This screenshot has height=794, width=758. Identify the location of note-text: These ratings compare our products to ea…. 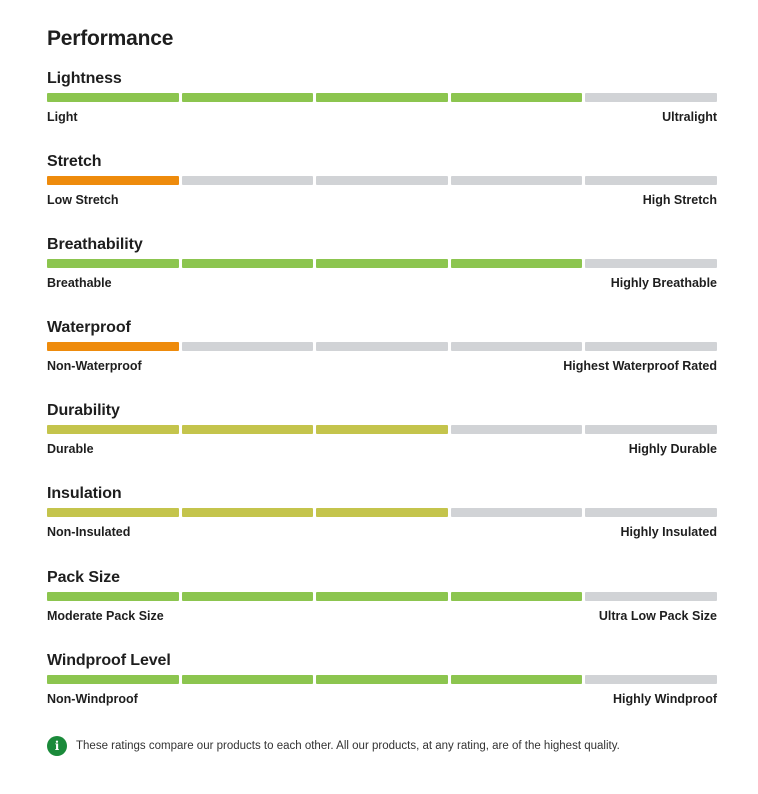
(348, 746).